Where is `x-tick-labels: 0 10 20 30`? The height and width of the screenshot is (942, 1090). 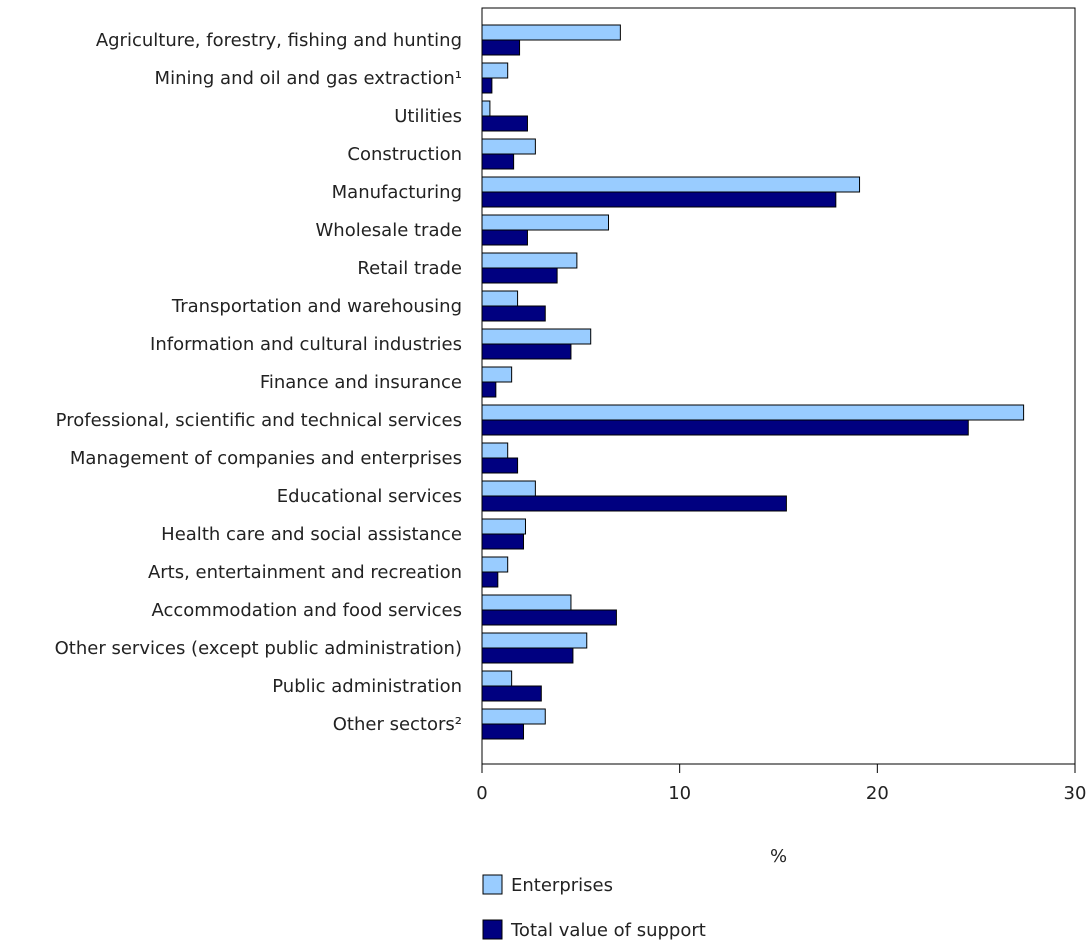 x-tick-labels: 0 10 20 30 is located at coordinates (781, 793).